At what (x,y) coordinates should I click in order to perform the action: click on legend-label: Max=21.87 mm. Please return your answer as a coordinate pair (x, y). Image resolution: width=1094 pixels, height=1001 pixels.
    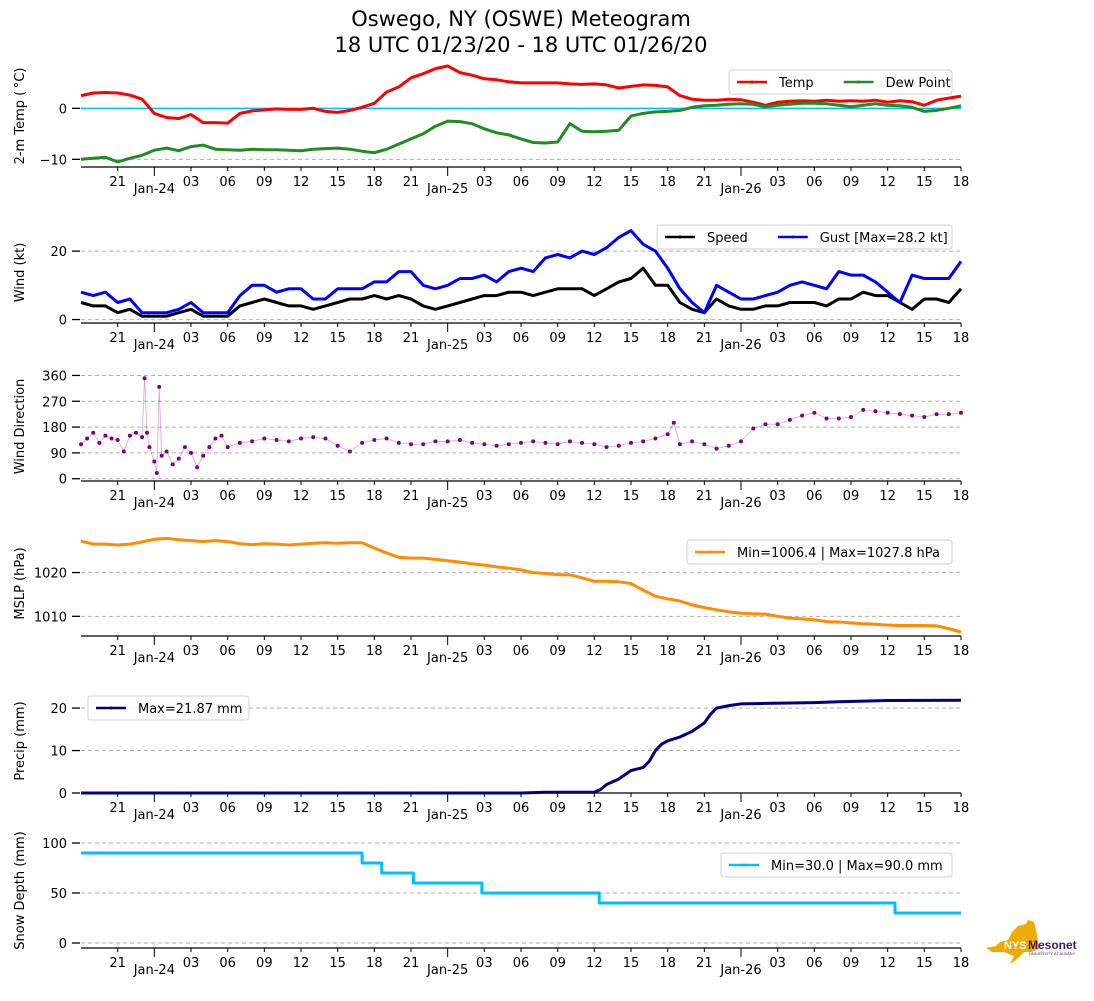
    Looking at the image, I should click on (190, 709).